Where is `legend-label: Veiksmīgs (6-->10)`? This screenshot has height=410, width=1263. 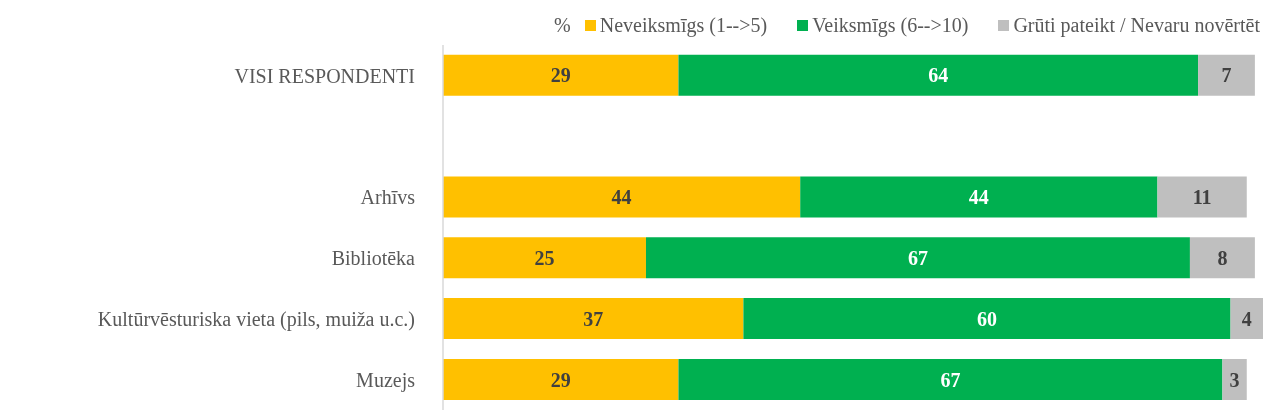
legend-label: Veiksmīgs (6-->10) is located at coordinates (890, 25).